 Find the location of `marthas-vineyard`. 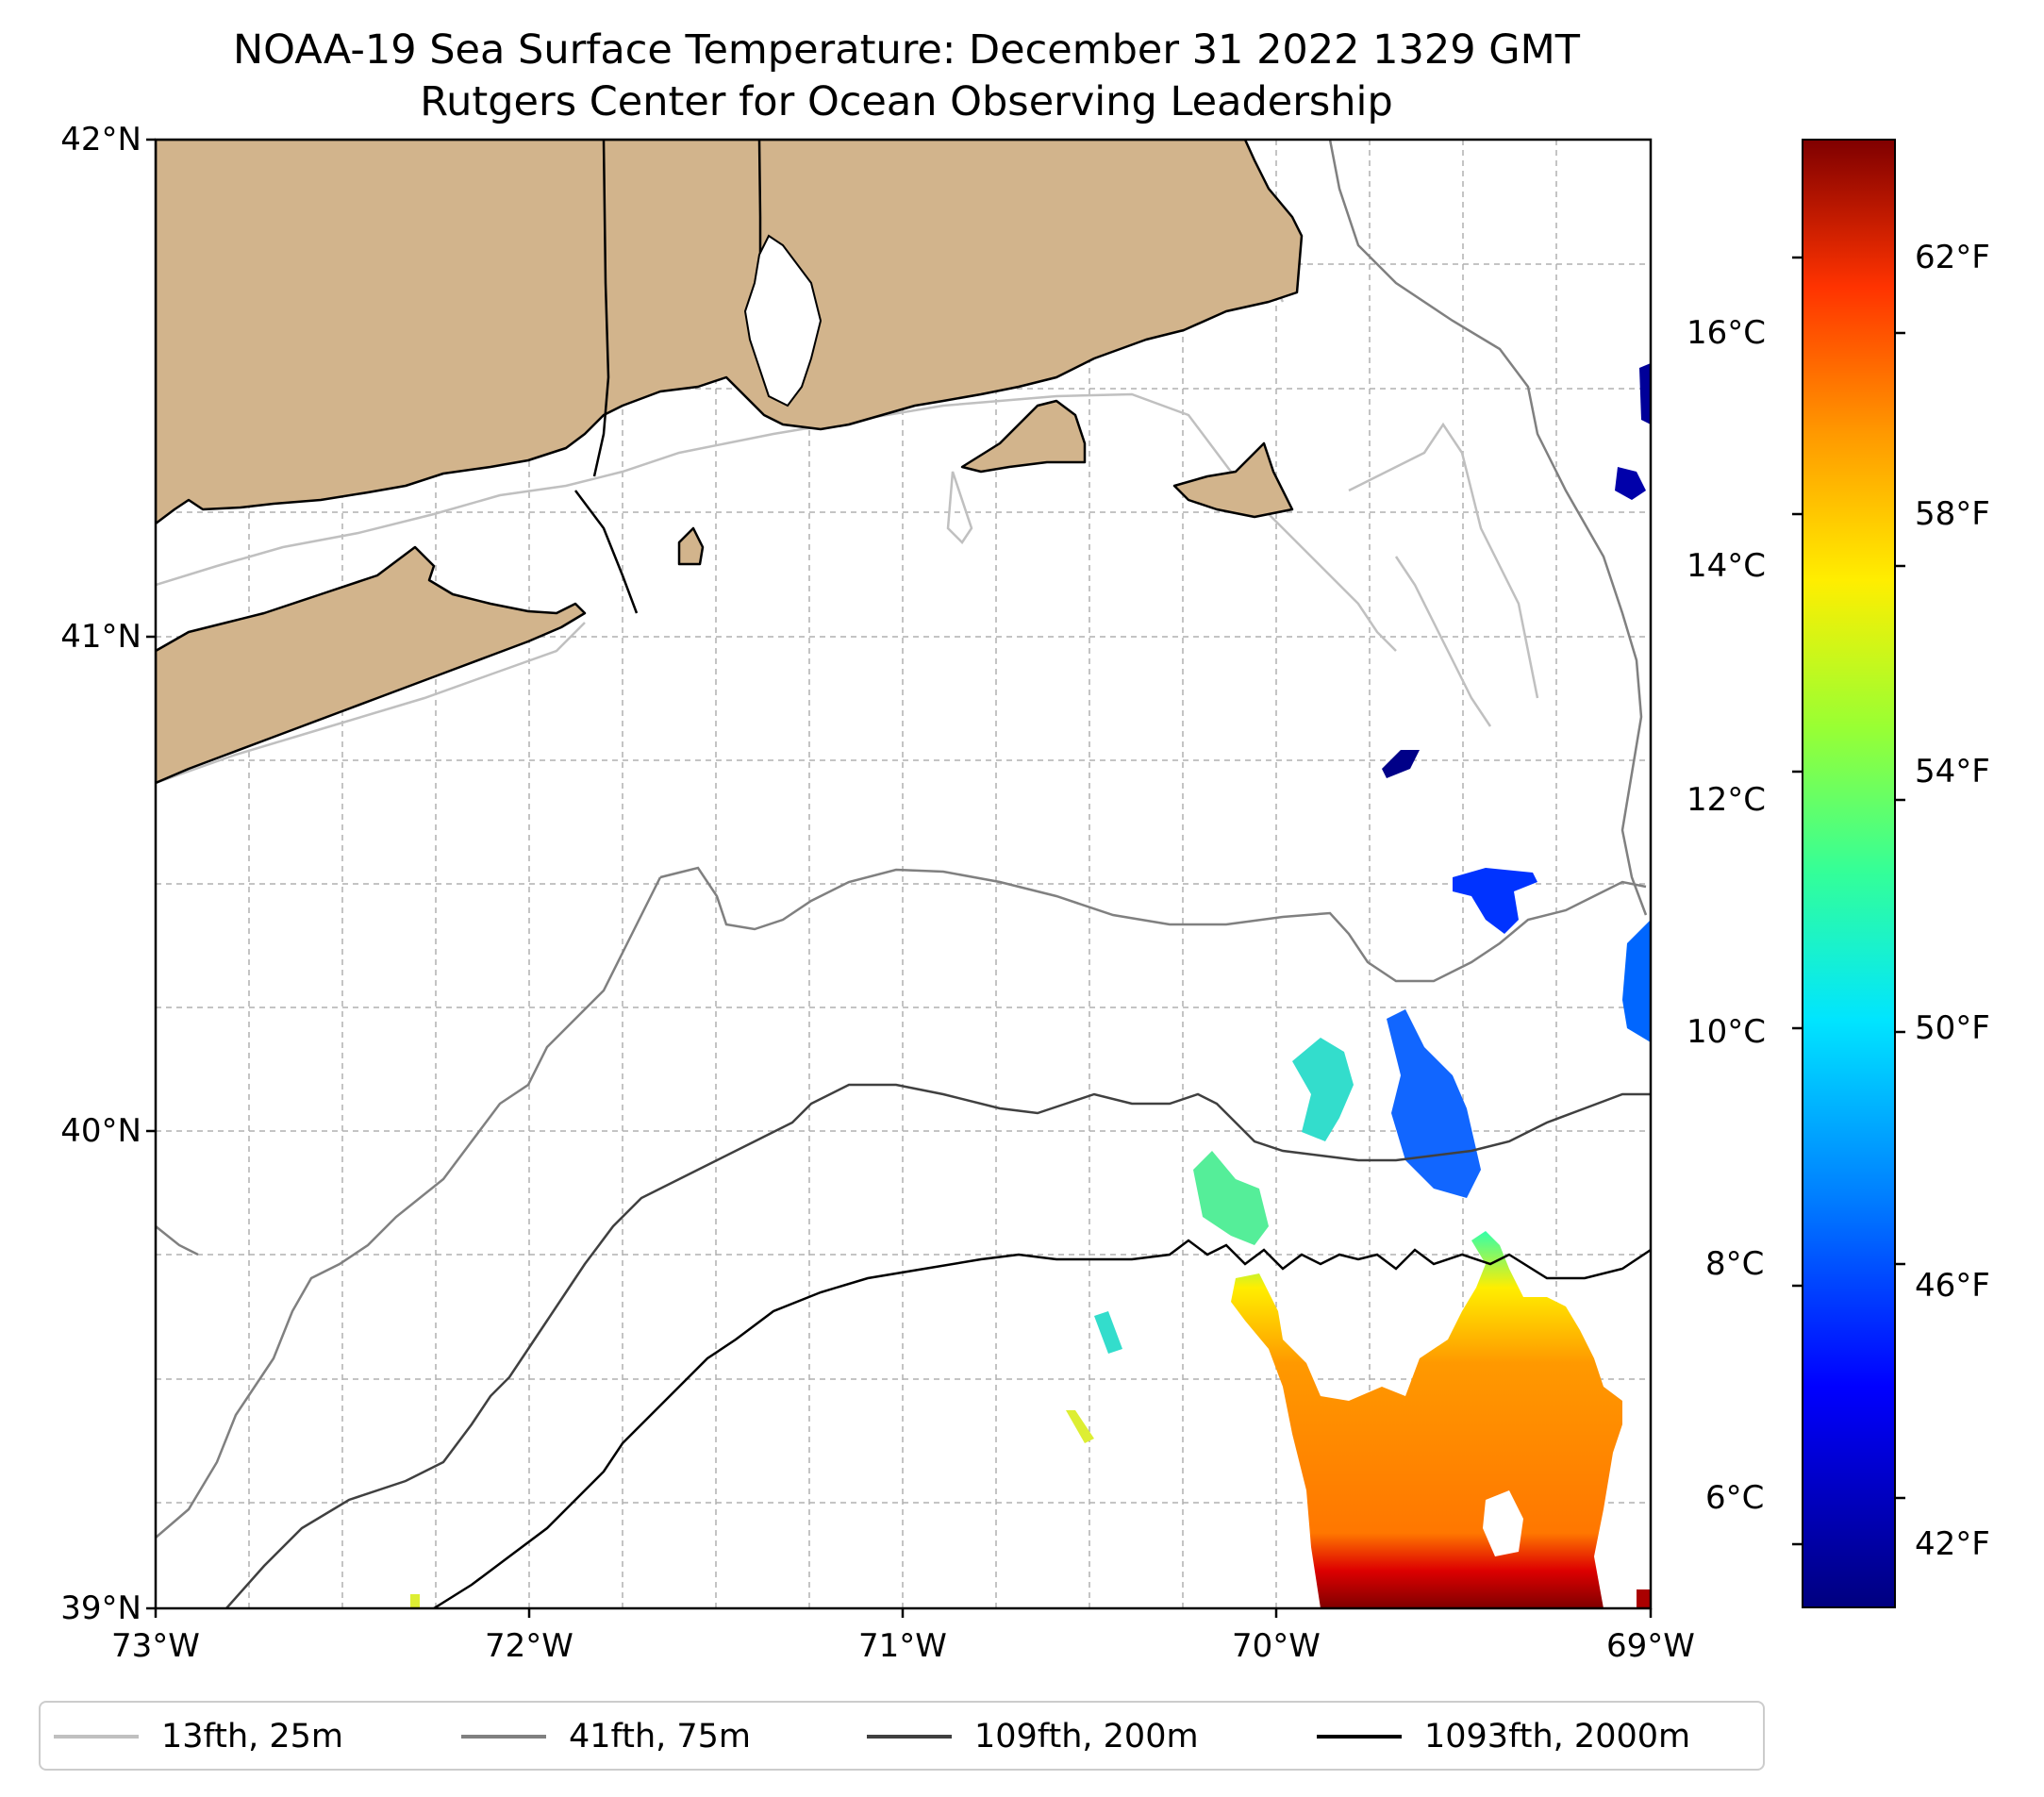

marthas-vineyard is located at coordinates (1024, 436).